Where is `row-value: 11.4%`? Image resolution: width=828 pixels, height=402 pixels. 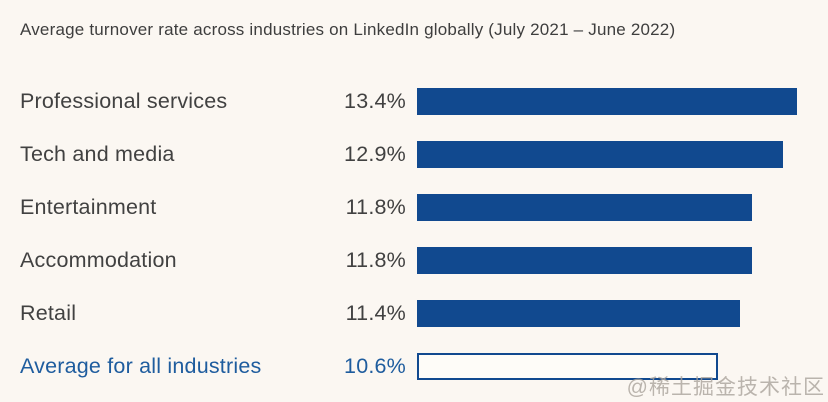 row-value: 11.4% is located at coordinates (375, 313).